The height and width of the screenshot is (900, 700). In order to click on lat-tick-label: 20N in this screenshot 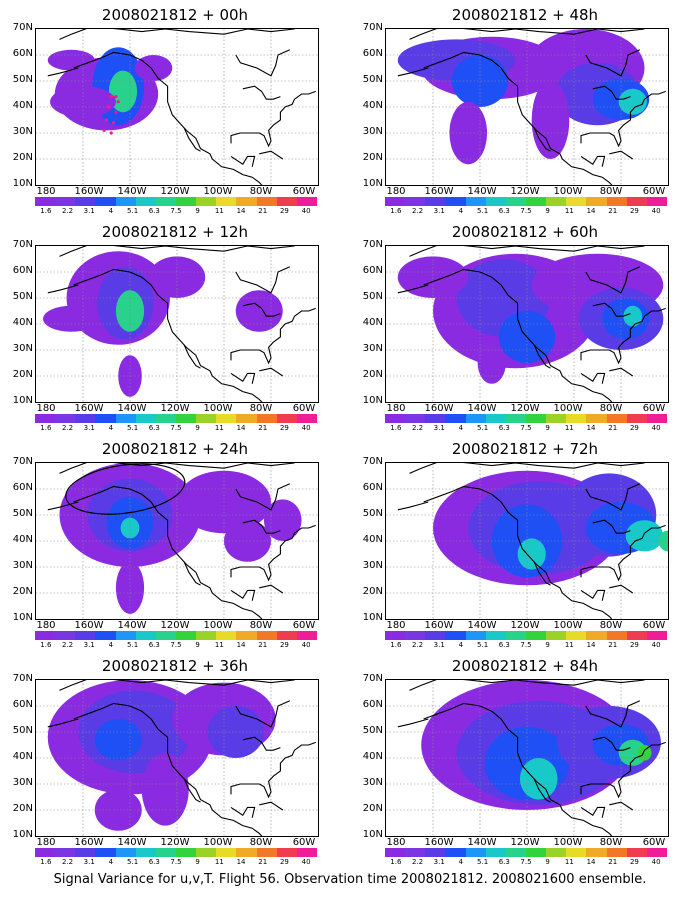, I will do `click(372, 374)`.